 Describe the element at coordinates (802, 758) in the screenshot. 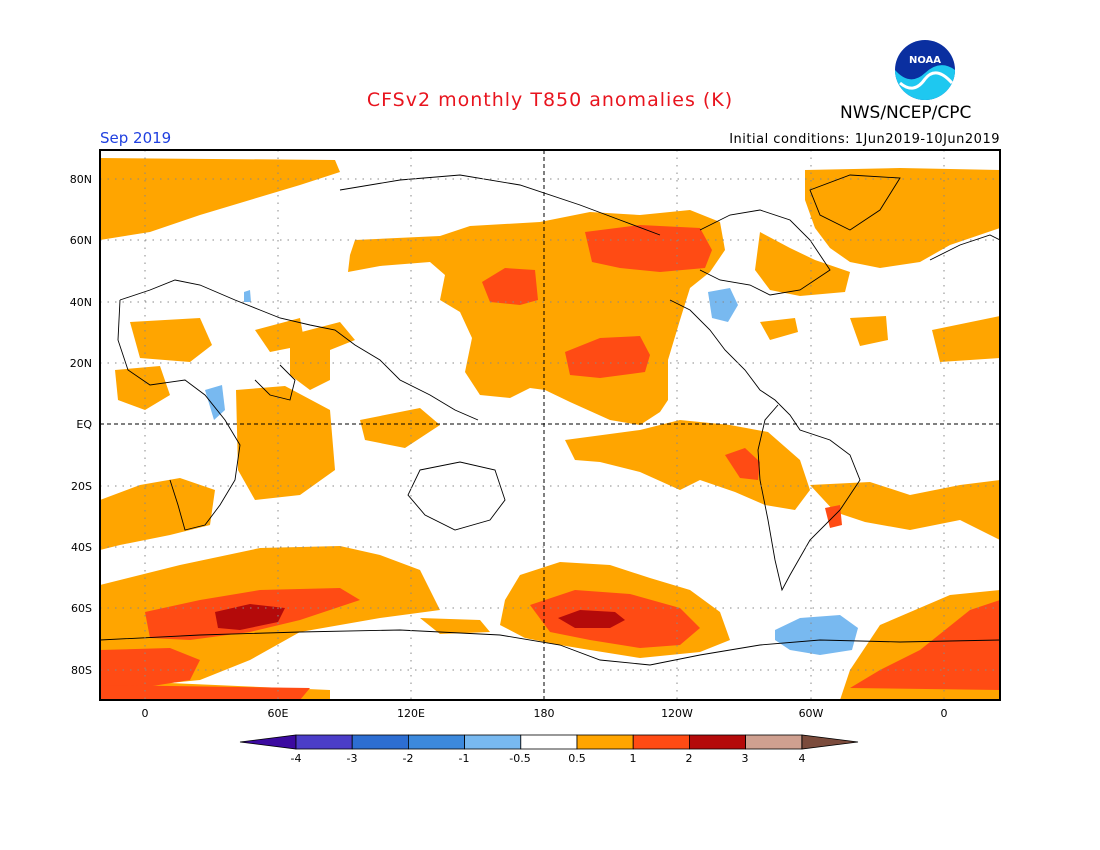

I see `colorbar-tick-label: 4` at that location.